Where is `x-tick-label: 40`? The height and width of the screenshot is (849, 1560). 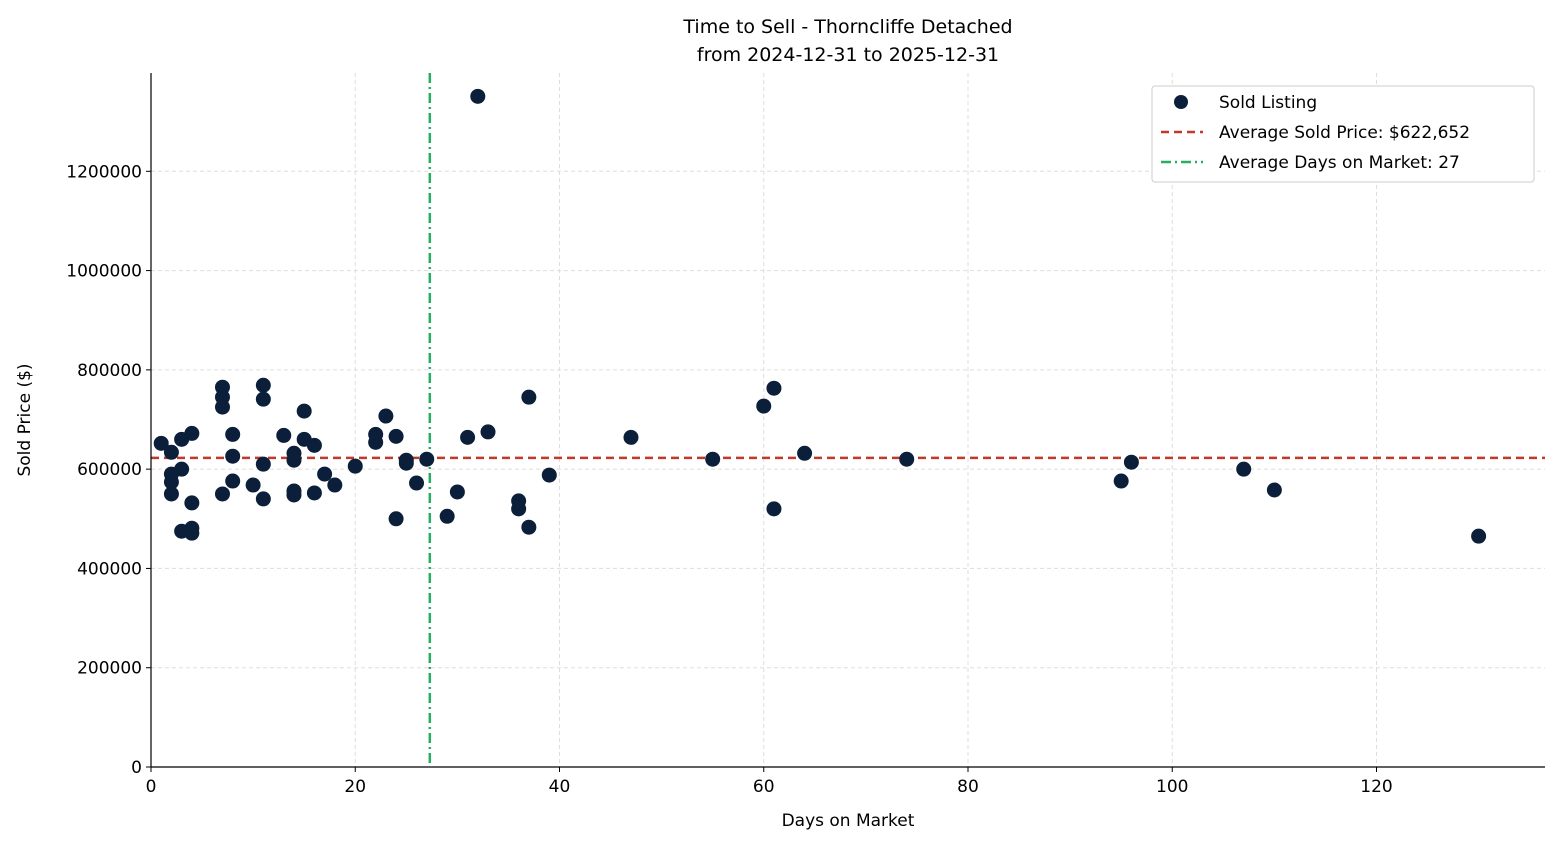
x-tick-label: 40 is located at coordinates (560, 787).